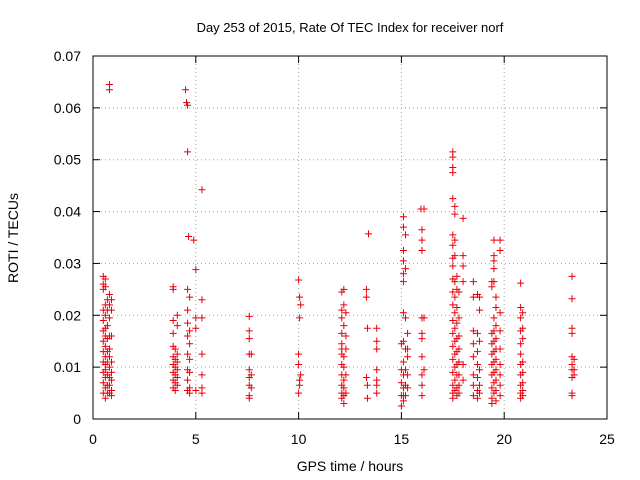 Image resolution: width=640 pixels, height=480 pixels. I want to click on x-tick-label: 5, so click(196, 439).